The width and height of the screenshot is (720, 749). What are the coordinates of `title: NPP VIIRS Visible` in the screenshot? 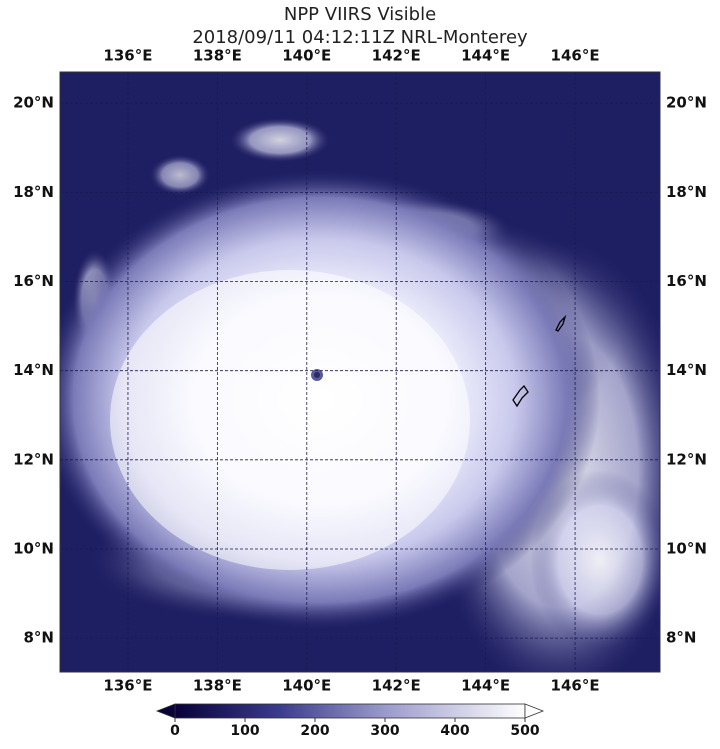 It's located at (360, 14).